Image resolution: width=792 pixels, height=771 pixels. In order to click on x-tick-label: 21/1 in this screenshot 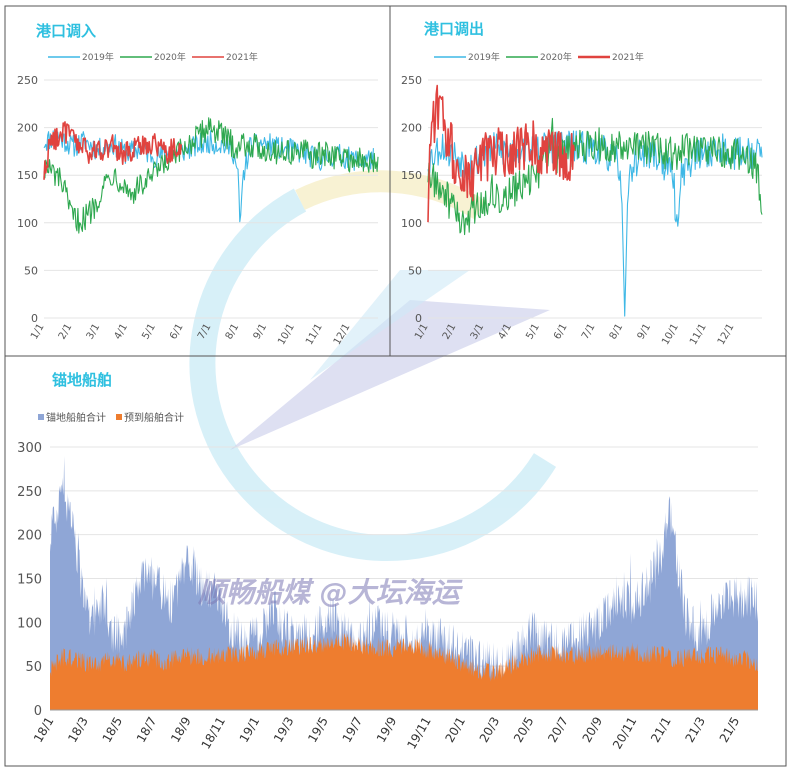, I will do `click(661, 730)`.